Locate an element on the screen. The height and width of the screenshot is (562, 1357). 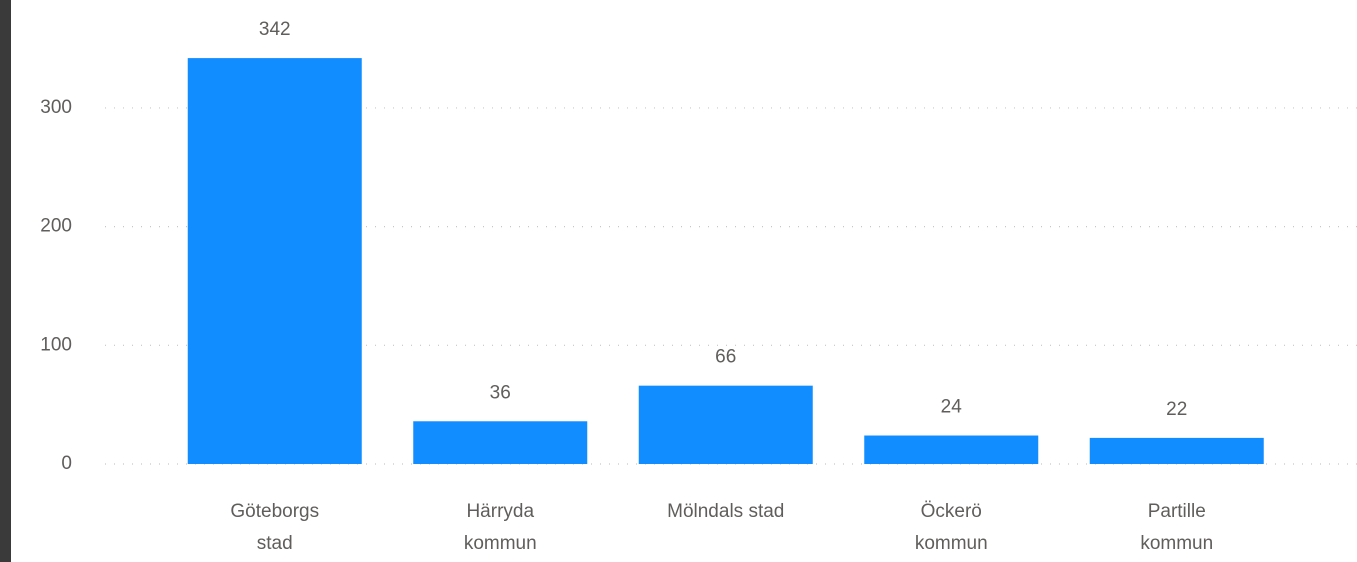
data-label: 22 is located at coordinates (1176, 409).